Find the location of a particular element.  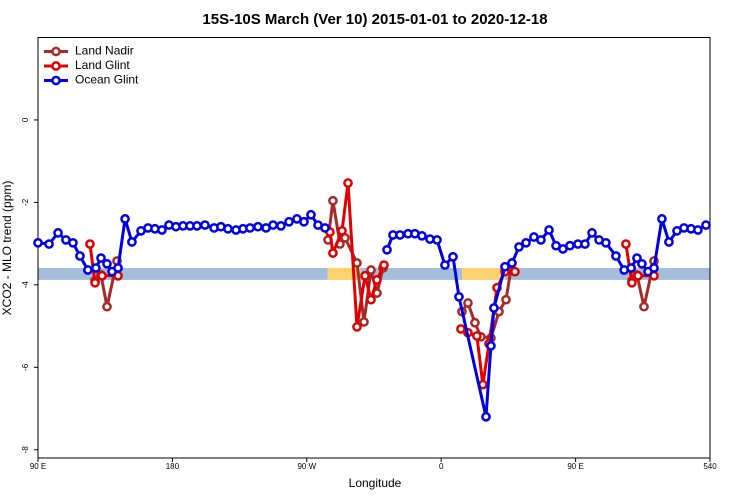

legend-label: Land Glint is located at coordinates (102, 65).